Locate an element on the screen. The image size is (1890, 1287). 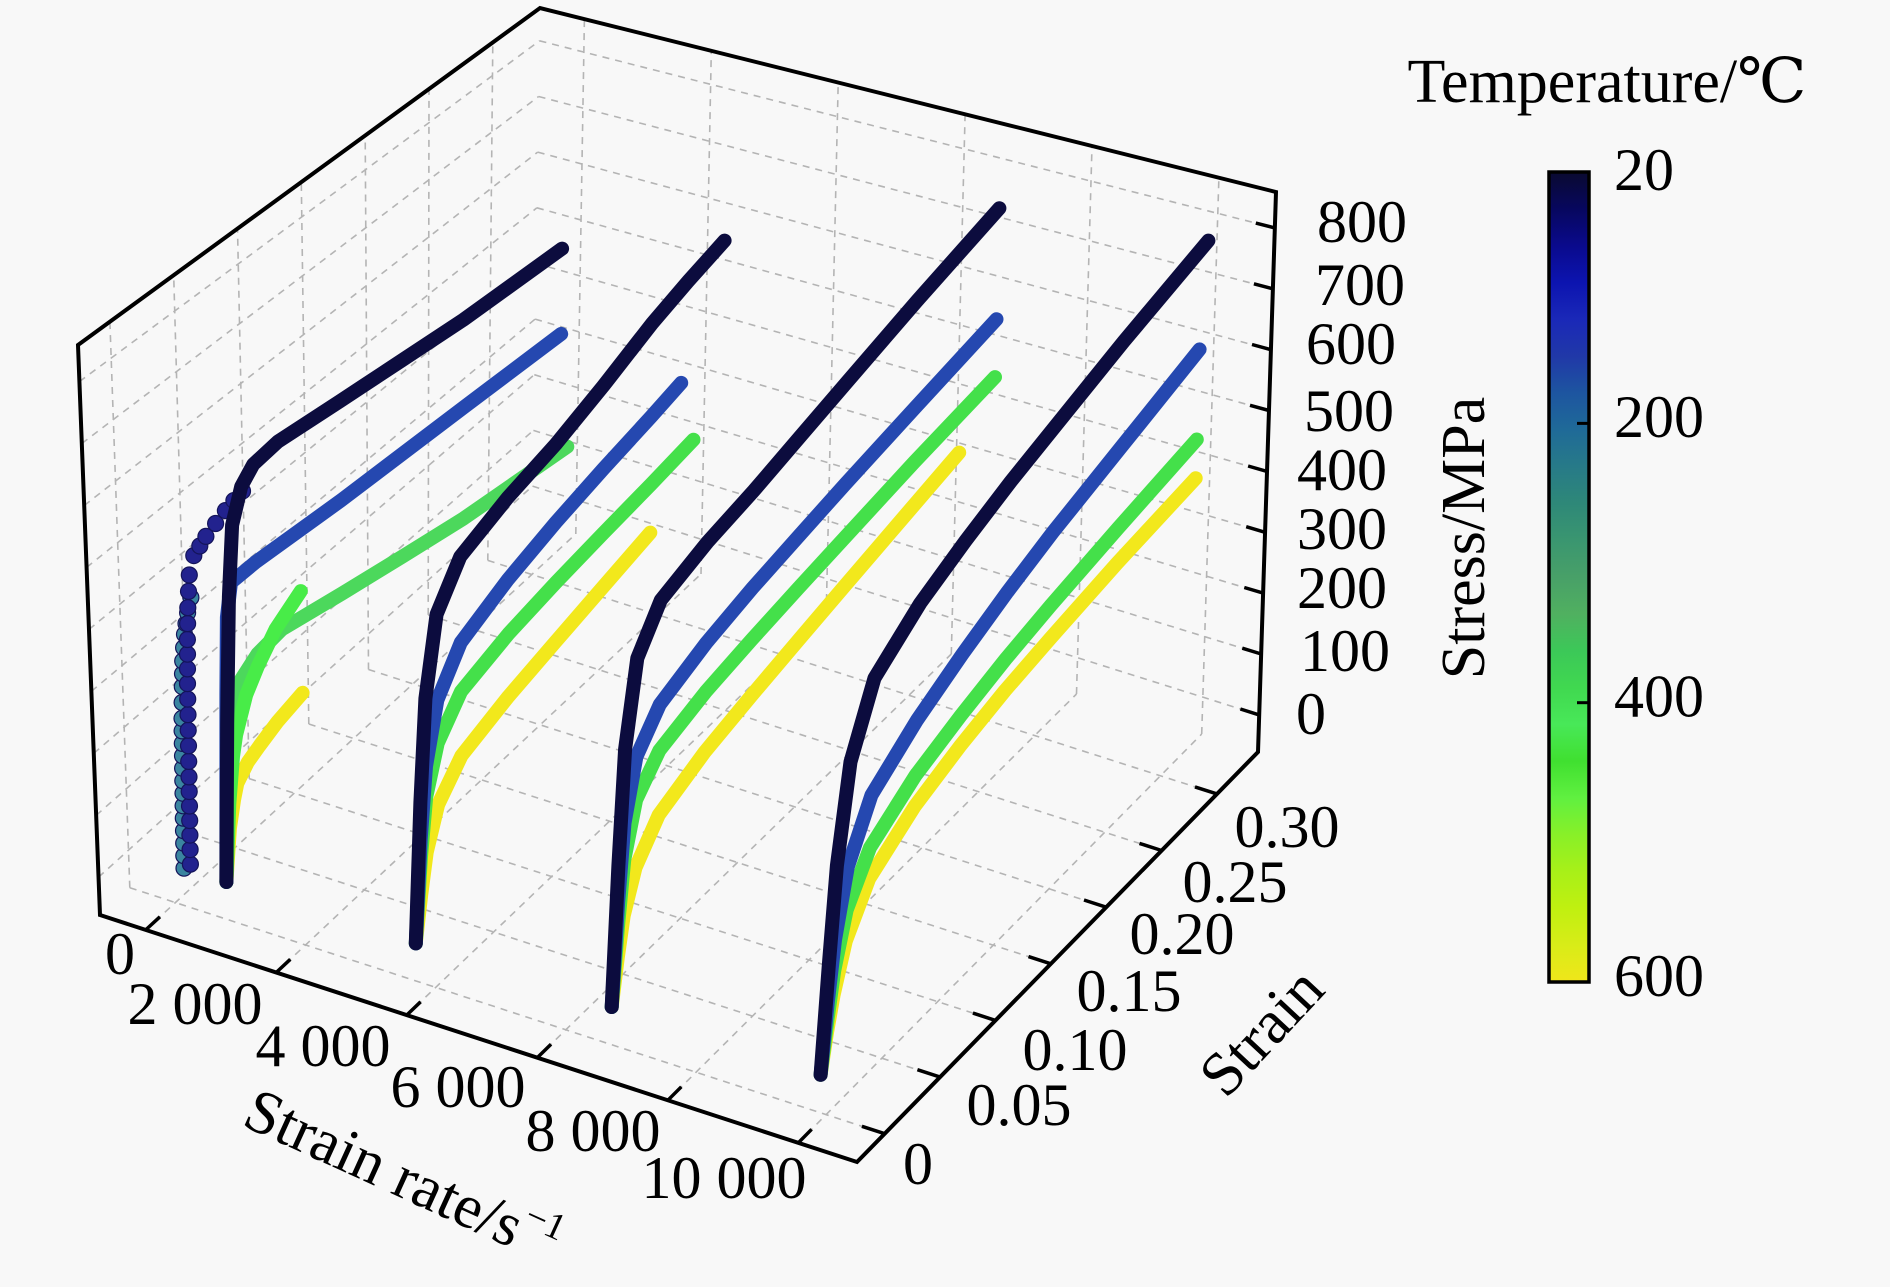
strain-tick-label: 0.30 is located at coordinates (1287, 827).